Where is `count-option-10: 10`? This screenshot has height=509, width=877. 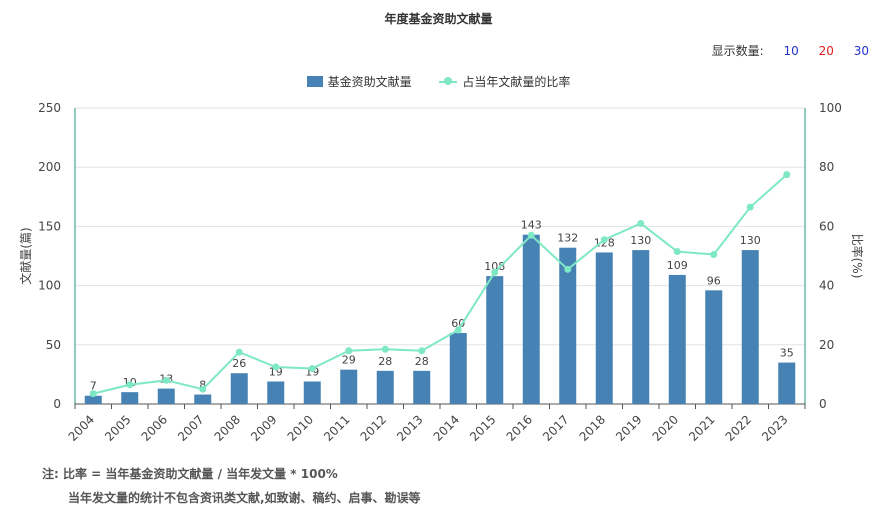 count-option-10: 10 is located at coordinates (791, 51).